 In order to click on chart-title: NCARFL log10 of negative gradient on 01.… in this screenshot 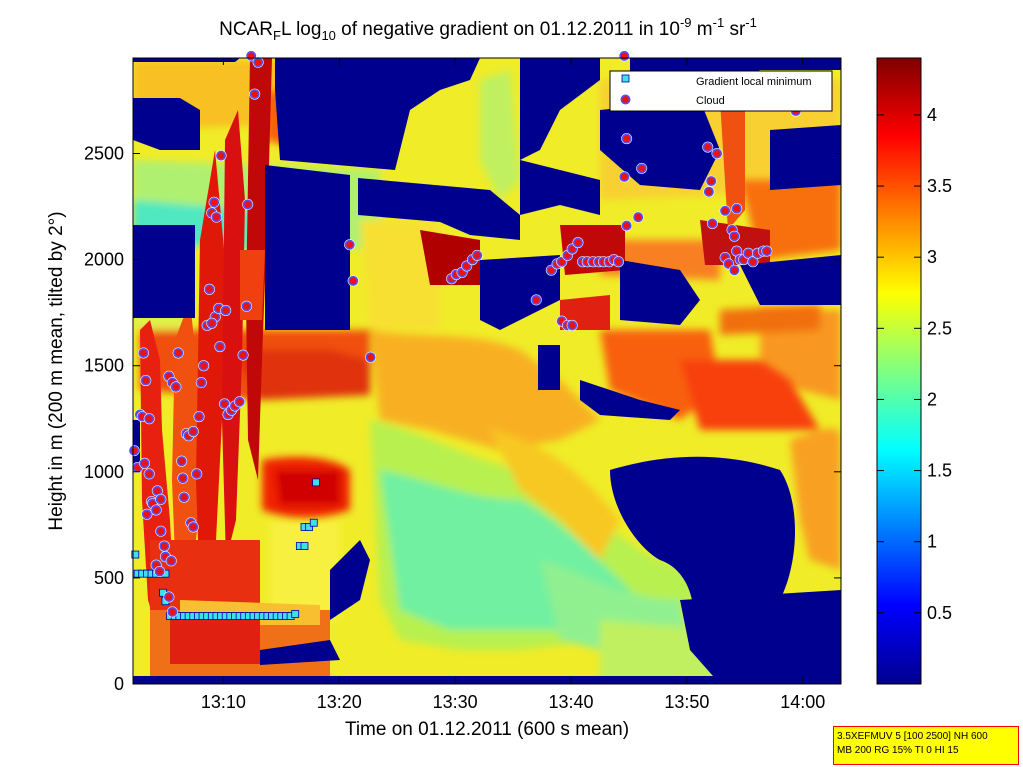, I will do `click(488, 29)`.